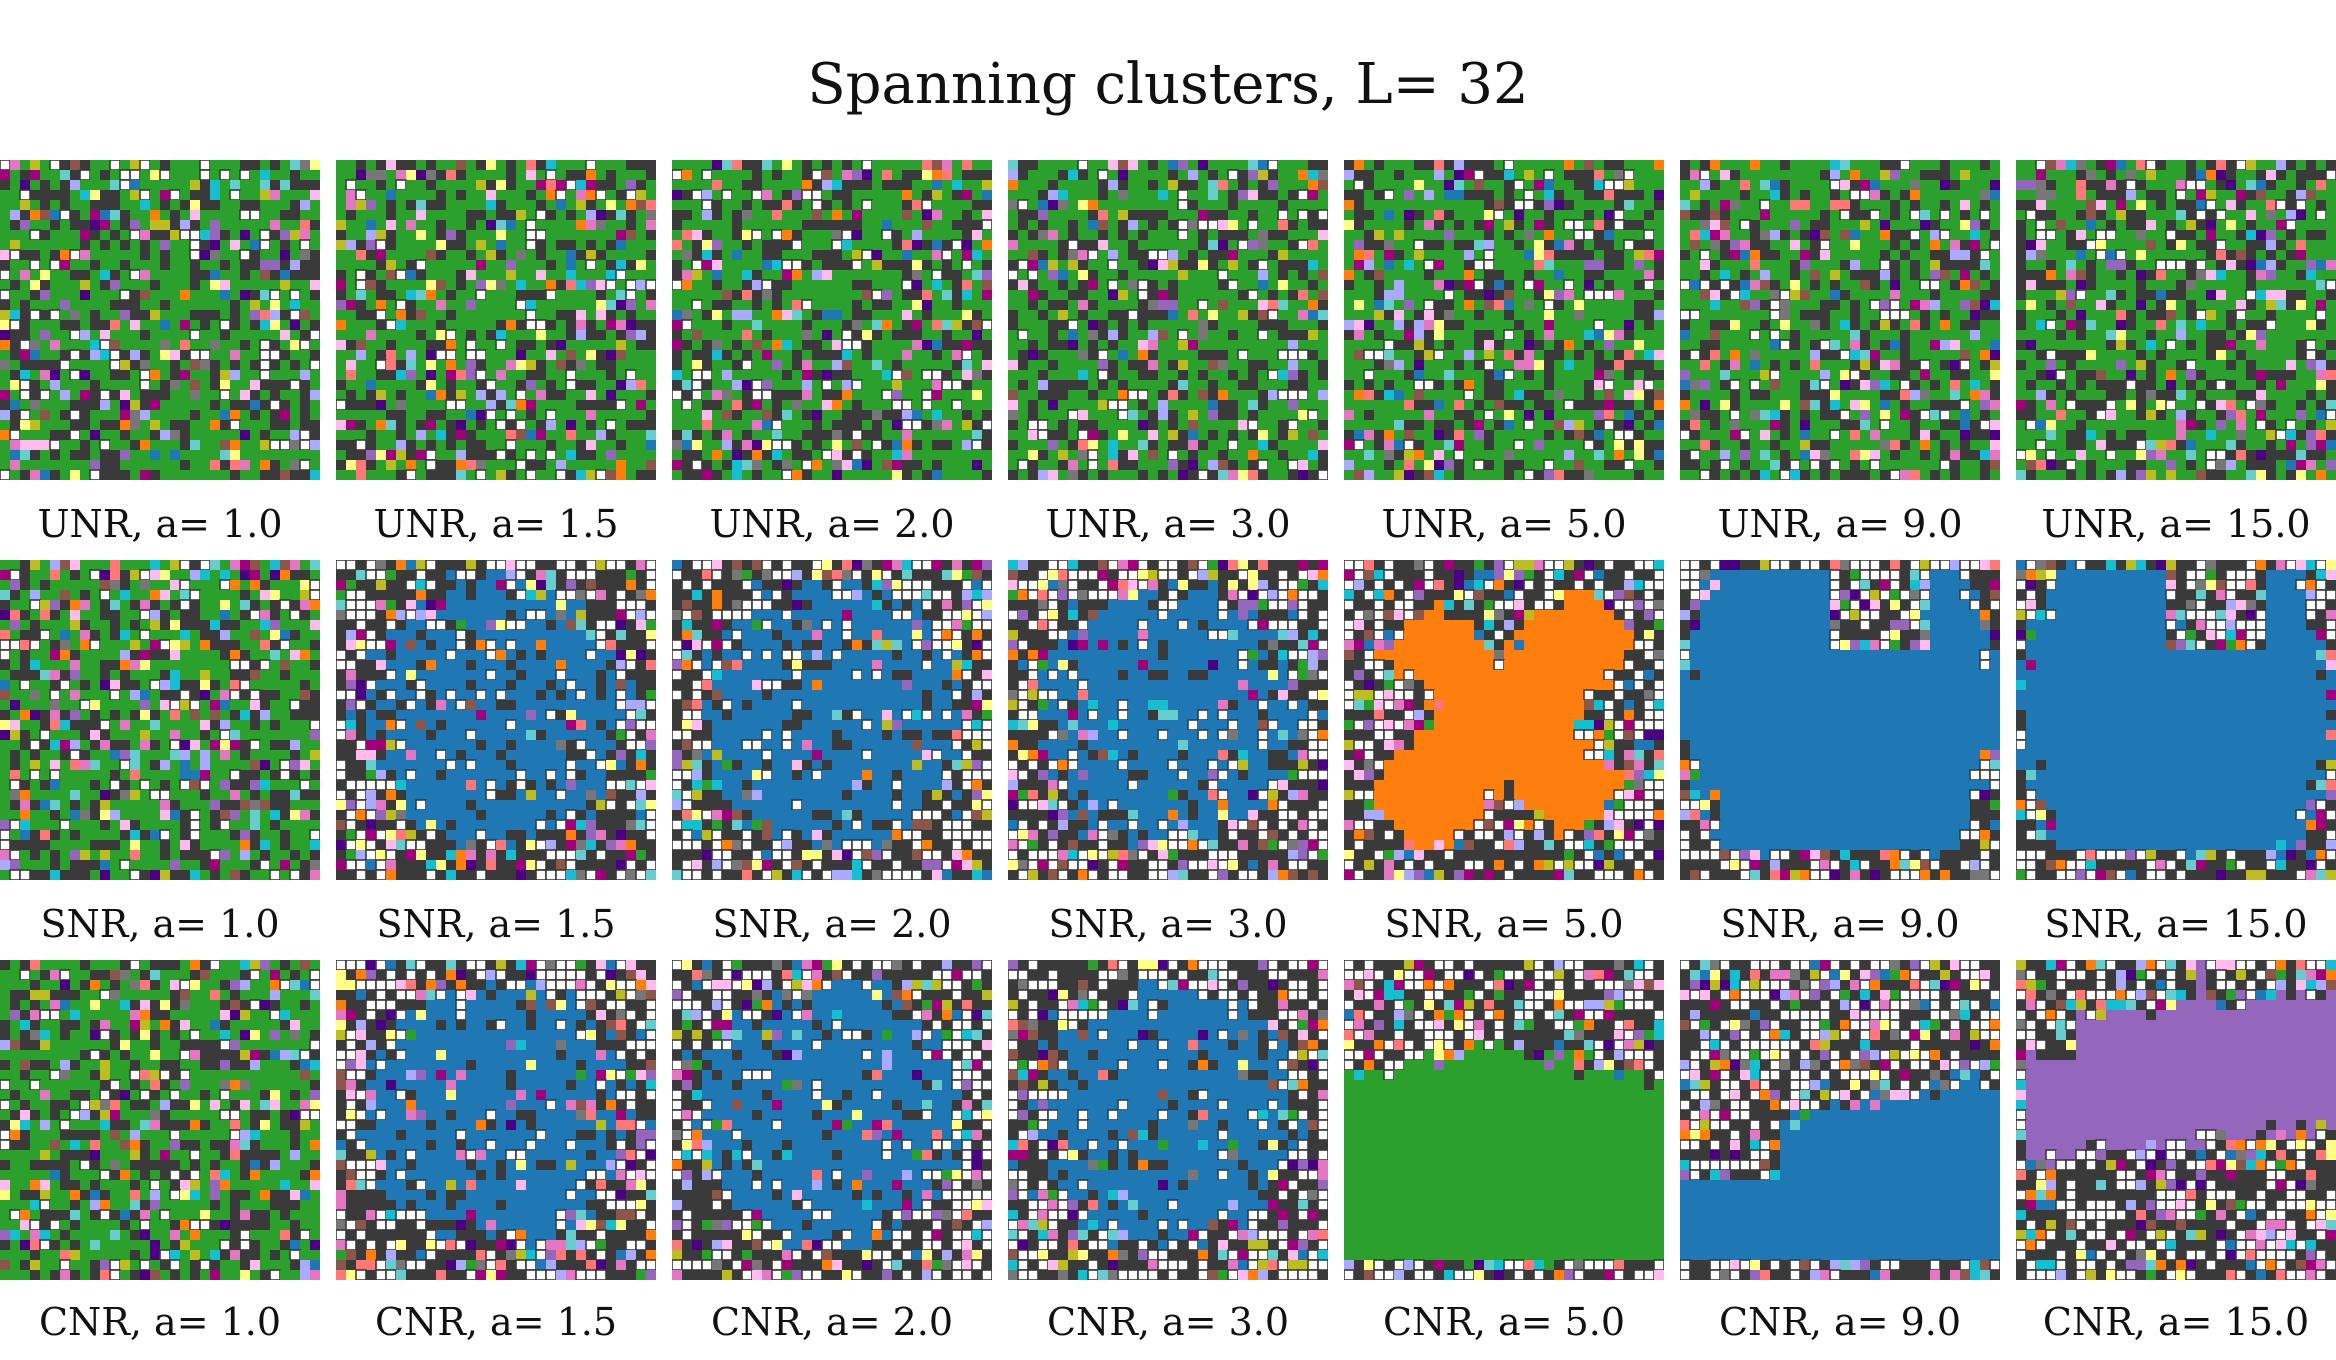  What do you see at coordinates (496, 524) in the screenshot?
I see `panel-caption: UNR, a= 1.5` at bounding box center [496, 524].